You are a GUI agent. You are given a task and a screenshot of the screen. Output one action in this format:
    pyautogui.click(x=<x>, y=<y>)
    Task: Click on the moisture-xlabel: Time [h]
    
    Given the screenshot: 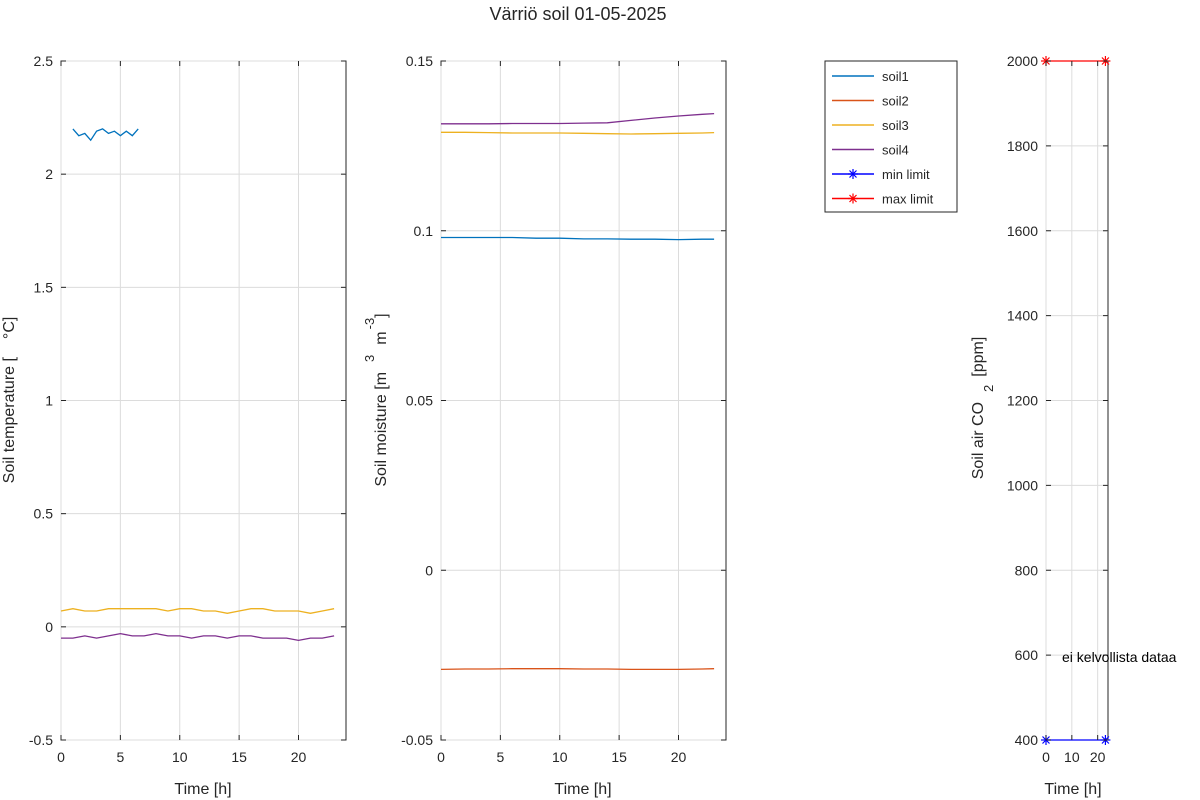 What is the action you would take?
    pyautogui.click(x=582, y=789)
    